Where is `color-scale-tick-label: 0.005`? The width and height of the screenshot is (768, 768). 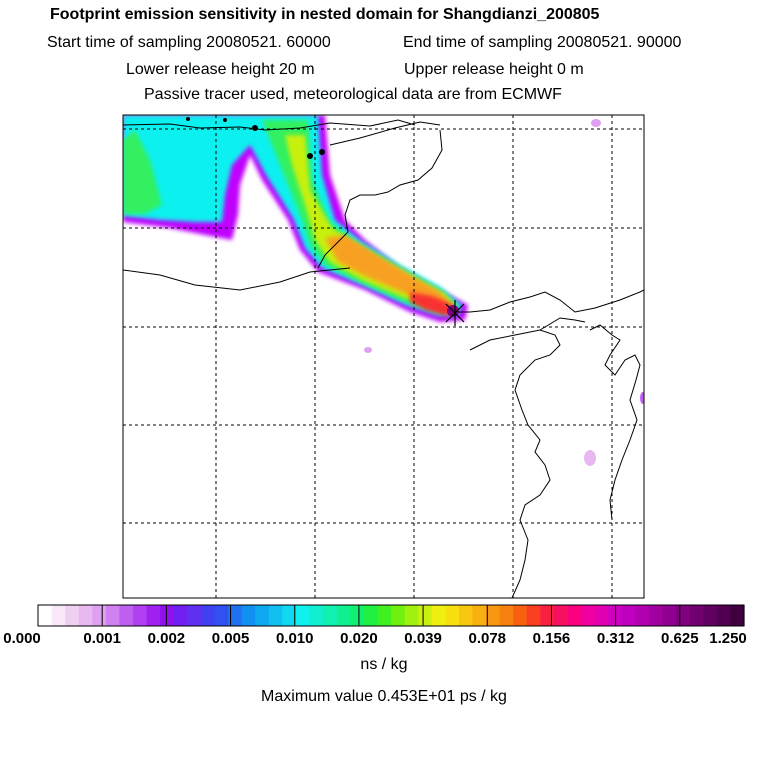
color-scale-tick-label: 0.005 is located at coordinates (230, 638).